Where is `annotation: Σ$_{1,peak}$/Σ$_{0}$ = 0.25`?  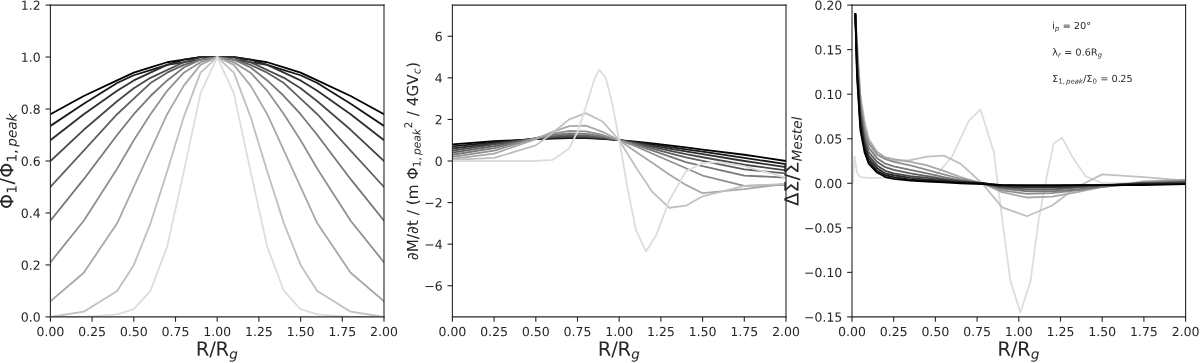
annotation: Σ$_{1,peak}$/Σ$_{0}$ = 0.25 is located at coordinates (1092, 79).